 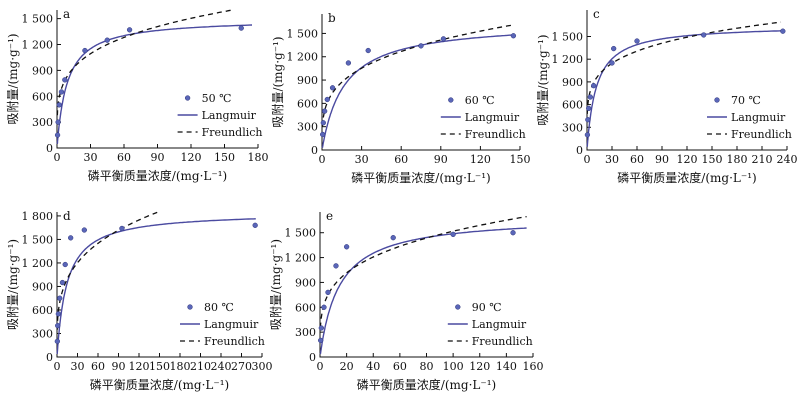 I want to click on x-tick-label: 40, so click(x=373, y=366).